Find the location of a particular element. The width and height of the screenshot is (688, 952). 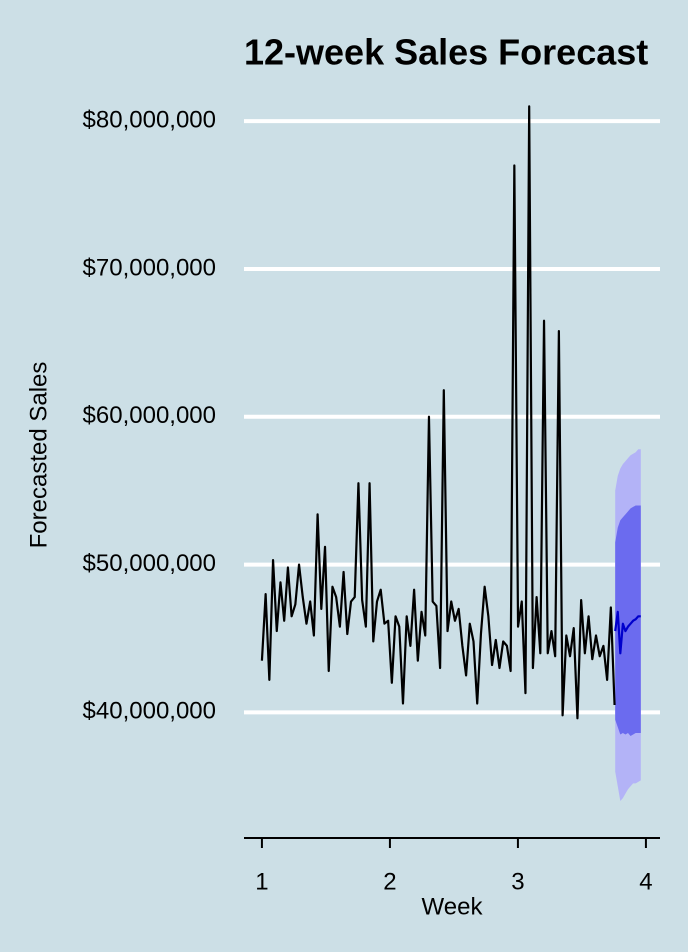

x-tick-label: 2 is located at coordinates (389, 881).